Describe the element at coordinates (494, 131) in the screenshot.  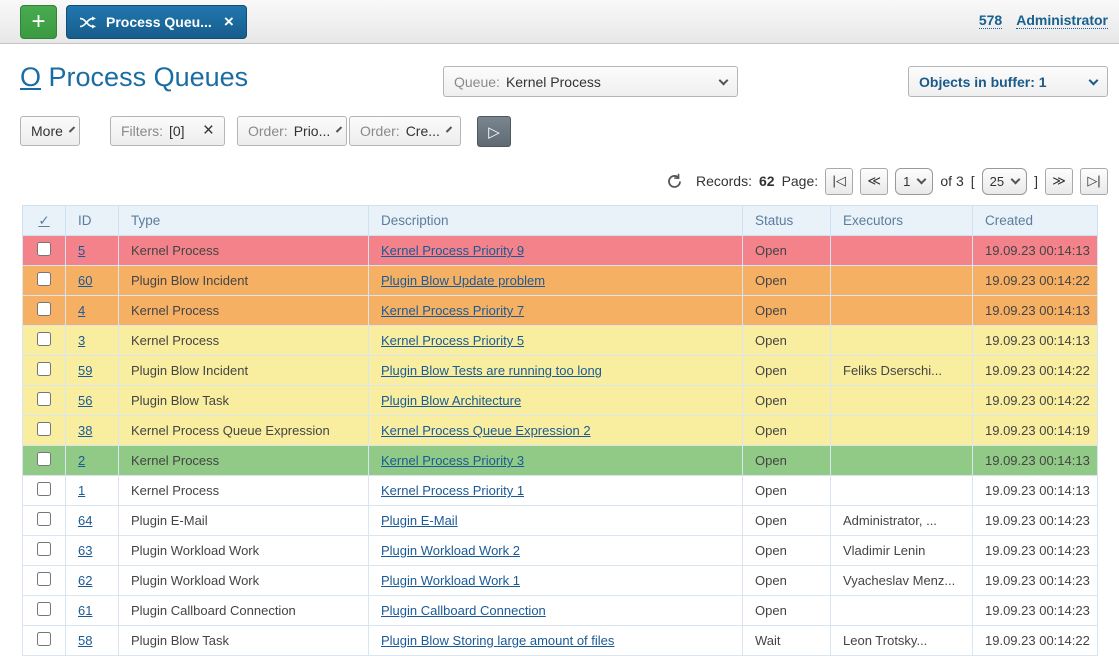
I see `apply-run-button: ▷` at that location.